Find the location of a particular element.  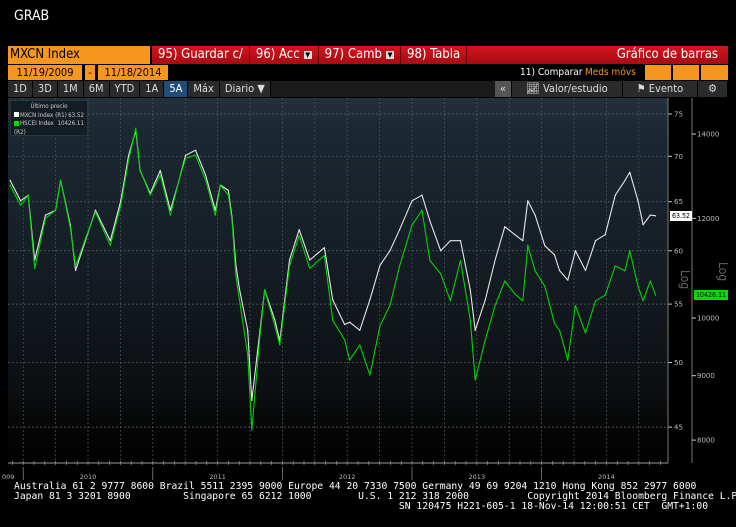

r2-tick-label: 9000 is located at coordinates (706, 376).